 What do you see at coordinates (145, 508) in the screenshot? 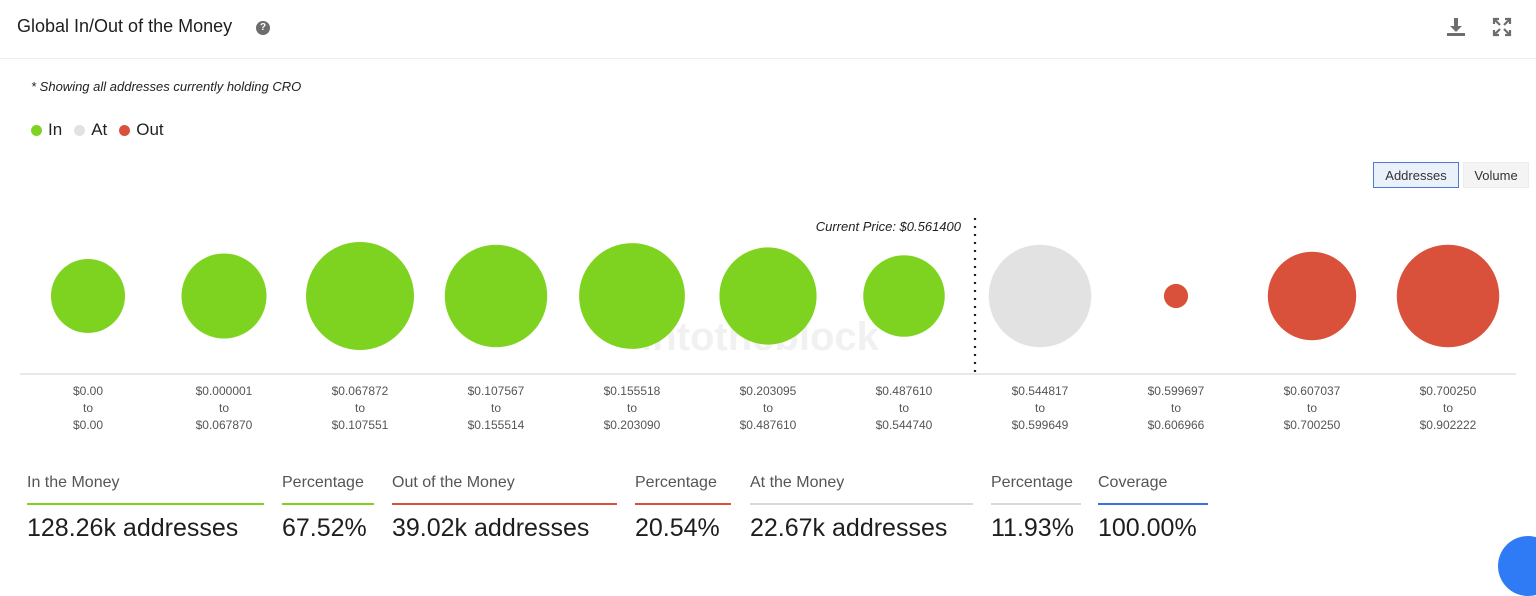
I see `stat-in-the-money: In the Money 128.26k addresses` at bounding box center [145, 508].